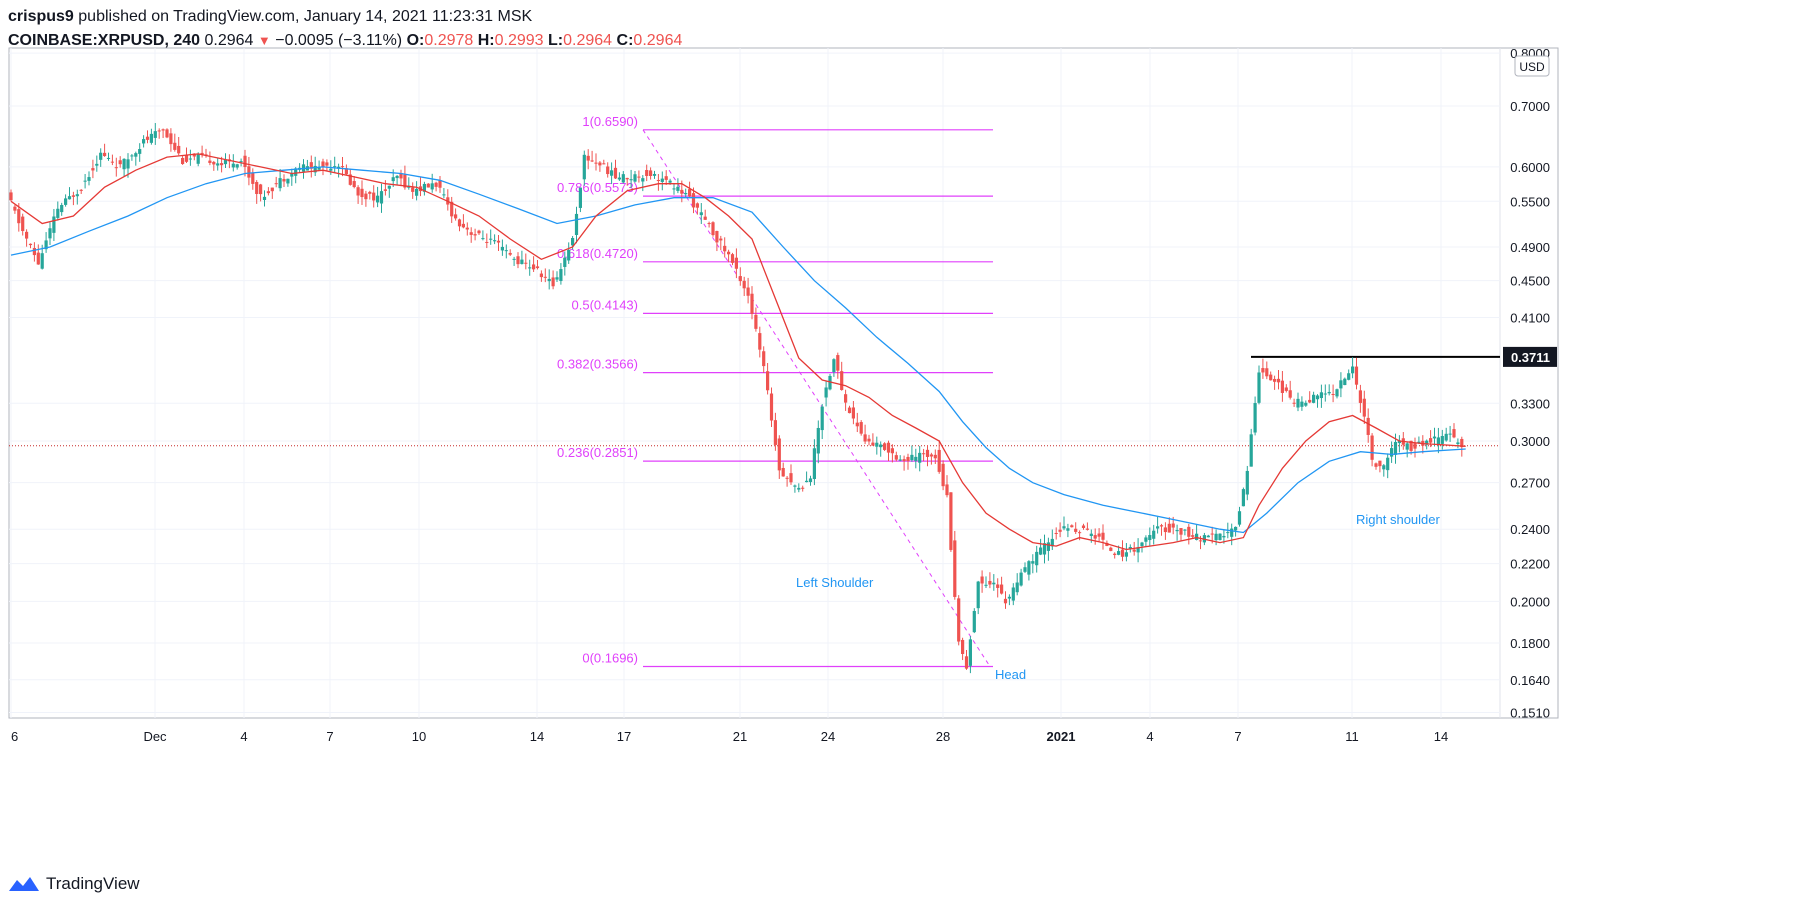 Image resolution: width=1805 pixels, height=911 pixels. Describe the element at coordinates (41, 16) in the screenshot. I see `publisher-name: crispus9` at that location.